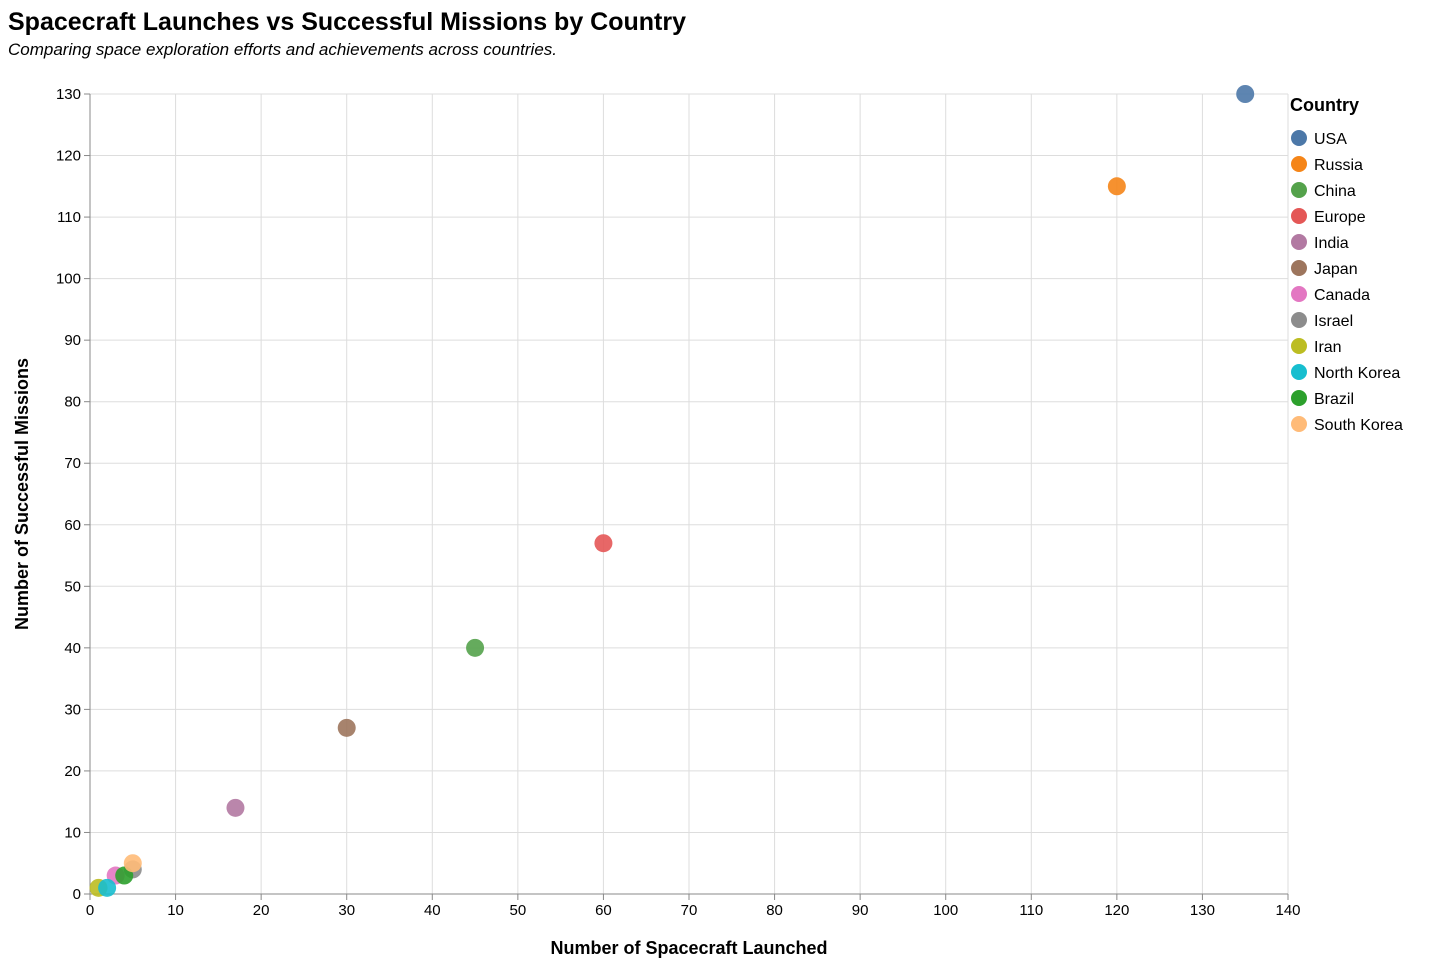 The width and height of the screenshot is (1442, 968). What do you see at coordinates (77, 894) in the screenshot?
I see `y-tick-label: 0` at bounding box center [77, 894].